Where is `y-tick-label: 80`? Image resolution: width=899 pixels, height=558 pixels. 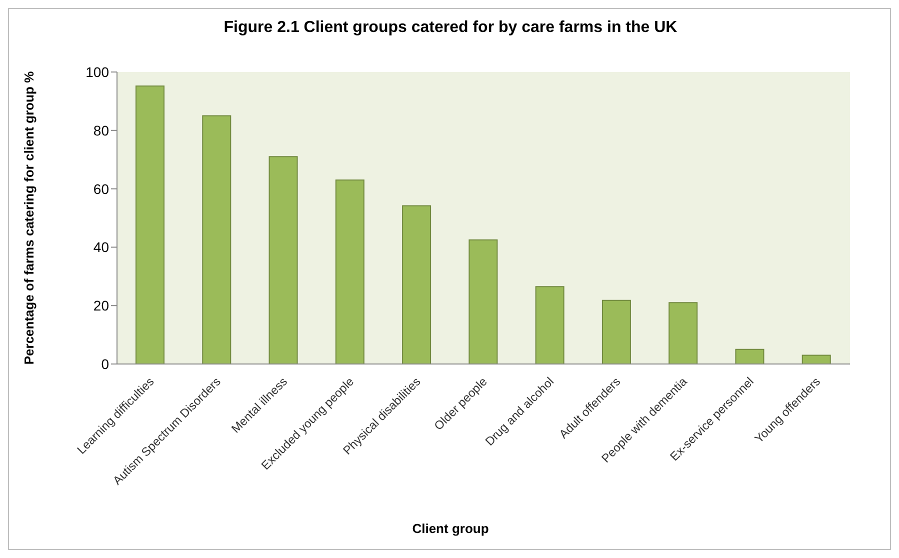
y-tick-label: 80 is located at coordinates (101, 130).